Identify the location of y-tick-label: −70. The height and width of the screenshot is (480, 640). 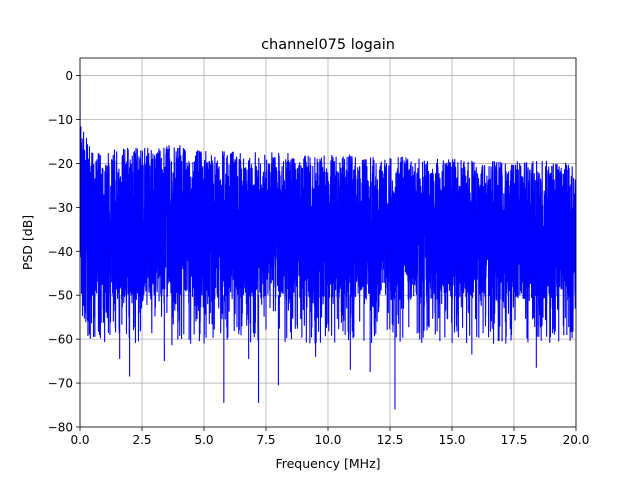
(60, 384).